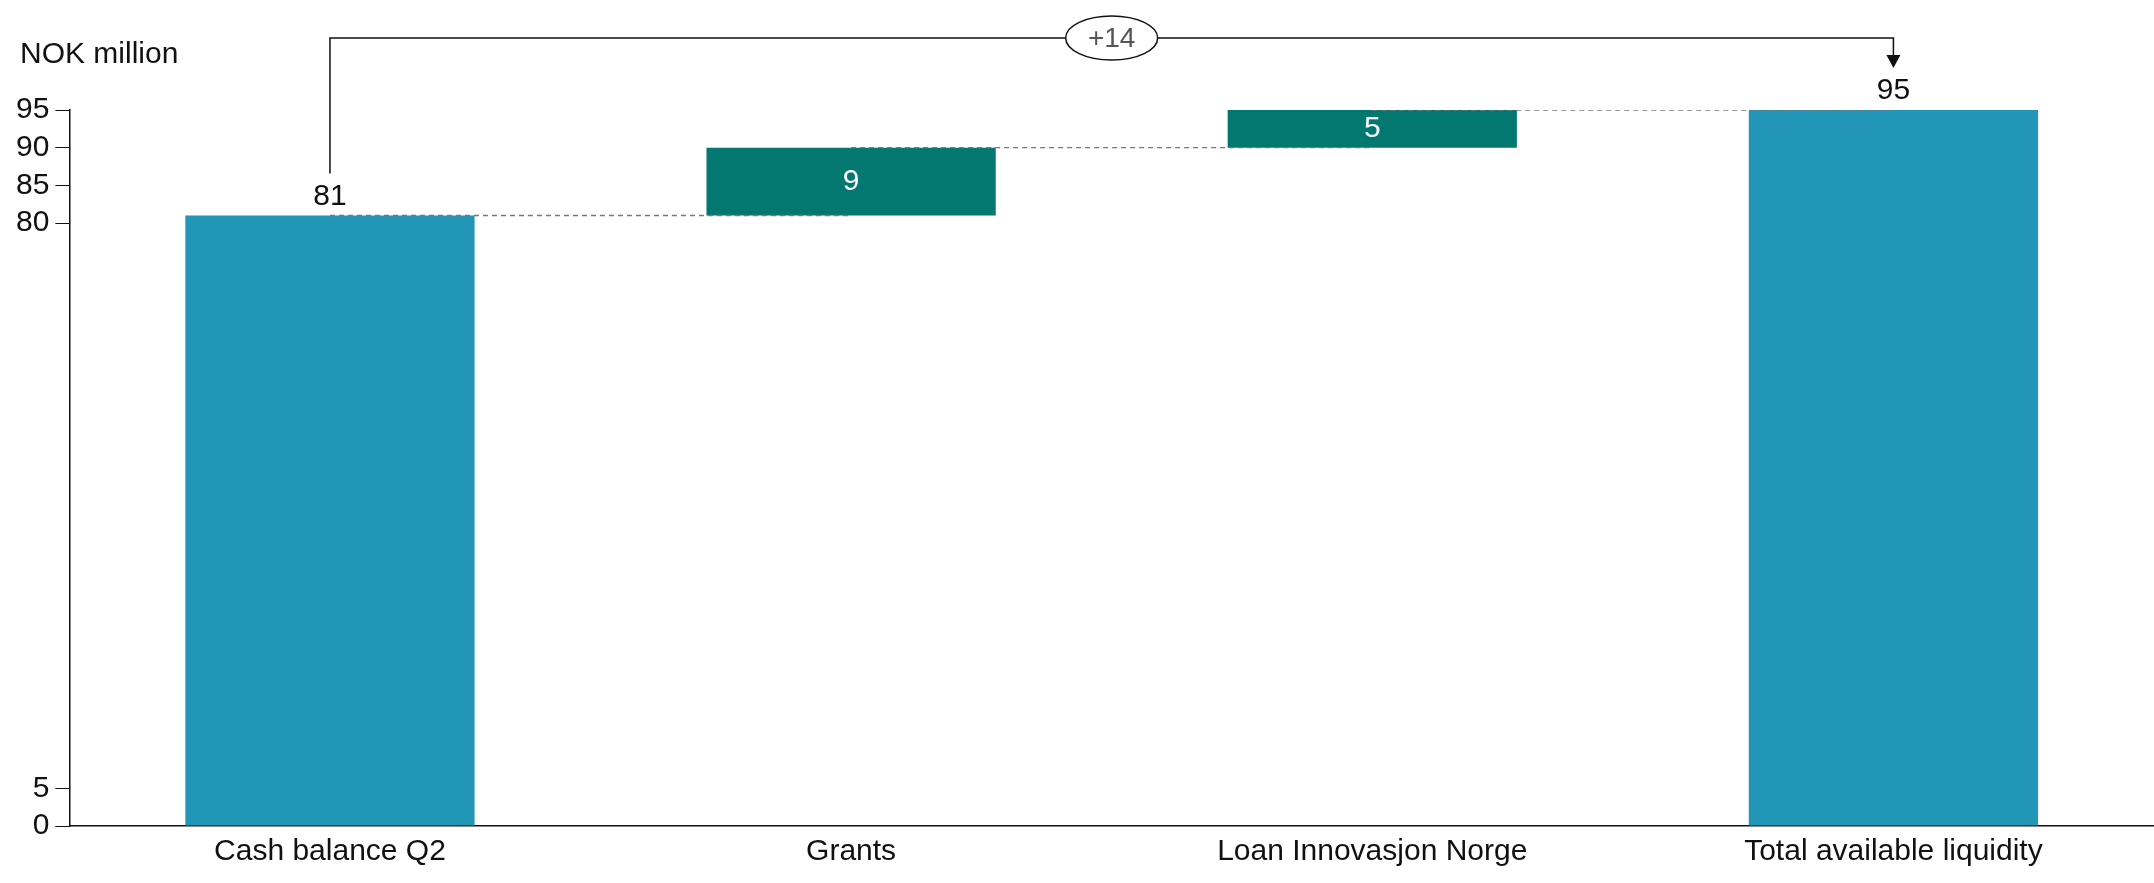 The height and width of the screenshot is (883, 2154). I want to click on y-tick-label: 85, so click(32, 183).